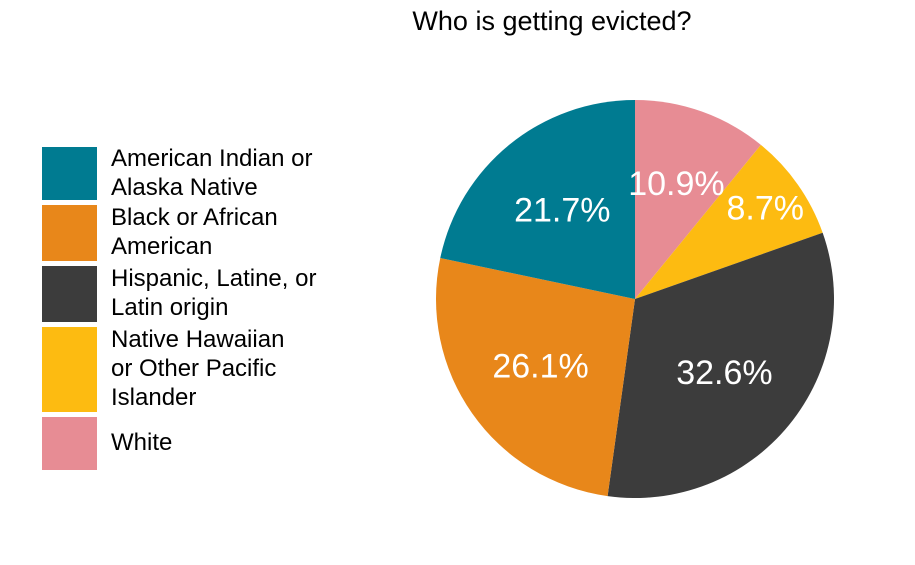 Image resolution: width=915 pixels, height=565 pixels. What do you see at coordinates (214, 293) in the screenshot?
I see `legend-label: Hispanic, Latine, or Latin origin` at bounding box center [214, 293].